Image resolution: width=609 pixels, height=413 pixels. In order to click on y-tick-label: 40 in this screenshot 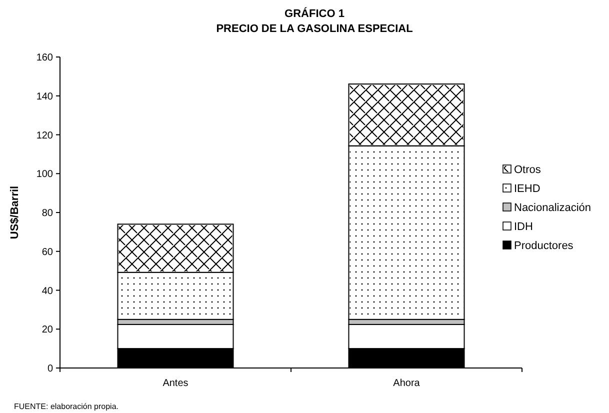, I will do `click(48, 291)`.